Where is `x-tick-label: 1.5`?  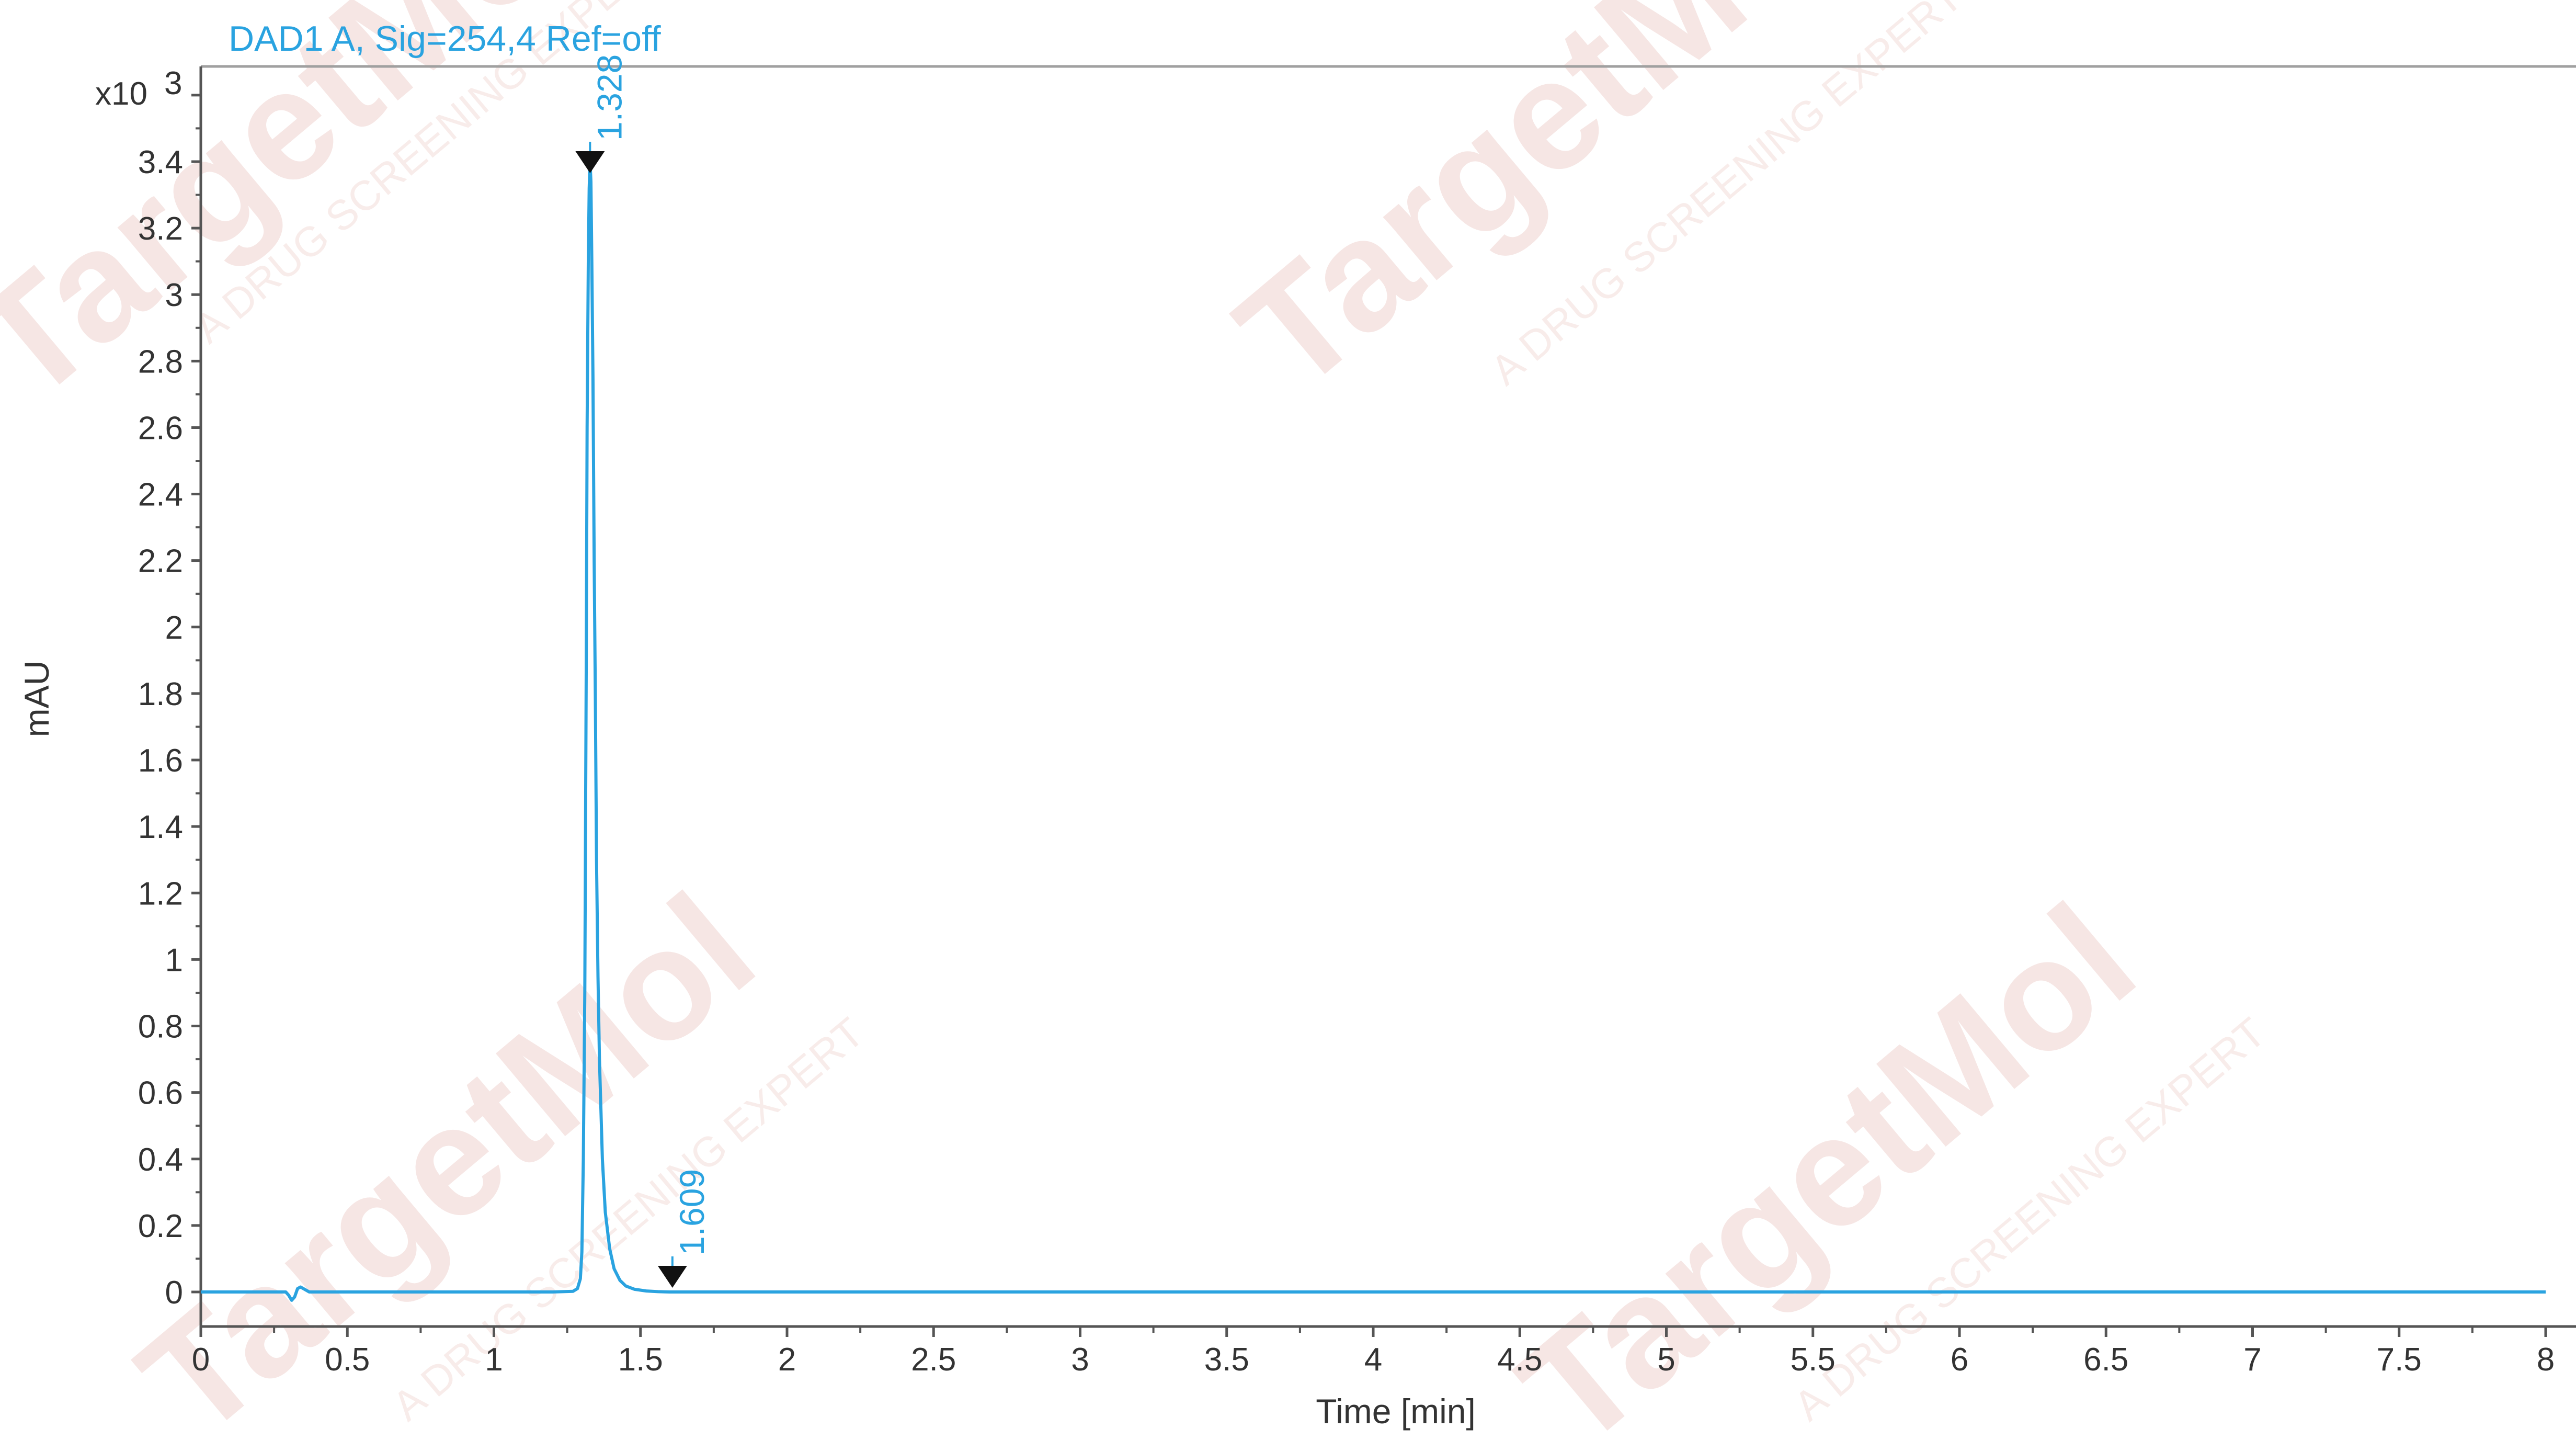 x-tick-label: 1.5 is located at coordinates (640, 1360).